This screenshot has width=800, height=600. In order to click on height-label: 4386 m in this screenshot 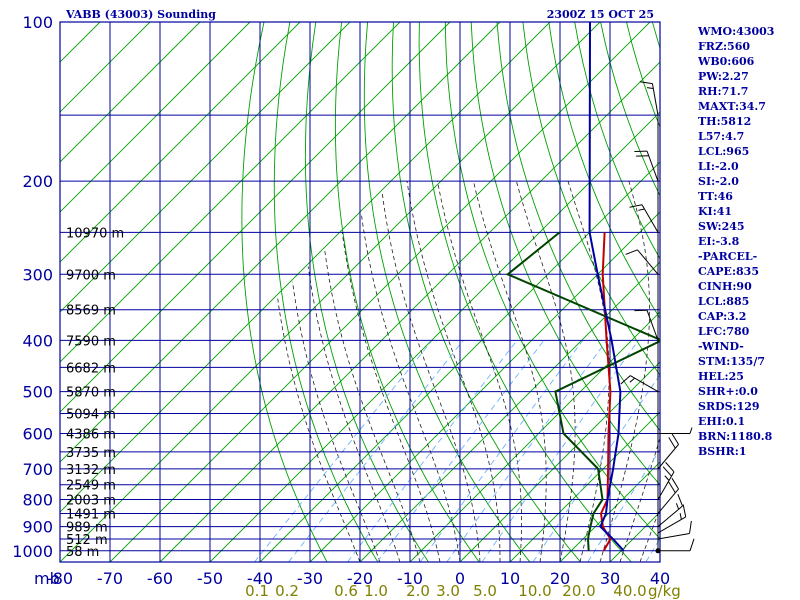, I will do `click(91, 434)`.